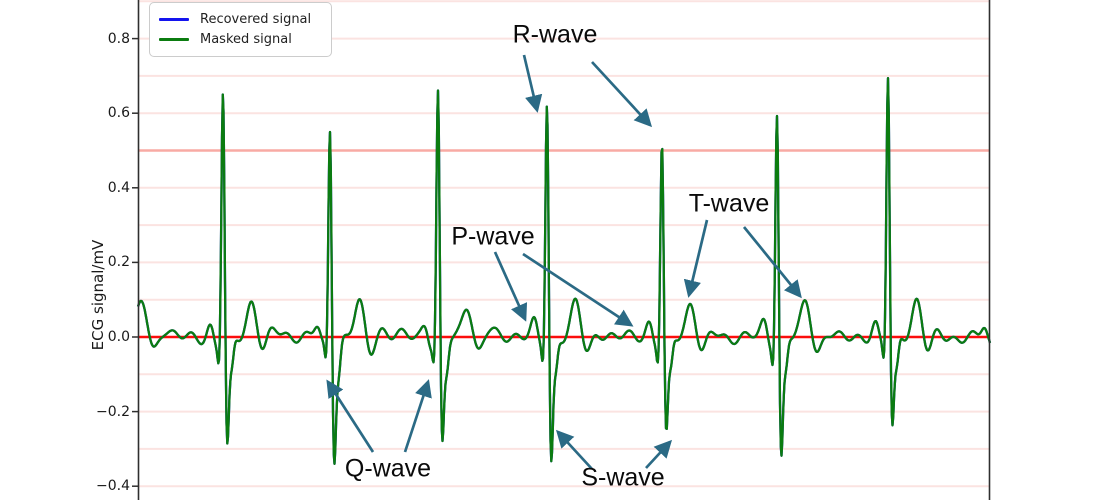 The image size is (1100, 500). What do you see at coordinates (729, 203) in the screenshot?
I see `t-wave-label: T-wave` at bounding box center [729, 203].